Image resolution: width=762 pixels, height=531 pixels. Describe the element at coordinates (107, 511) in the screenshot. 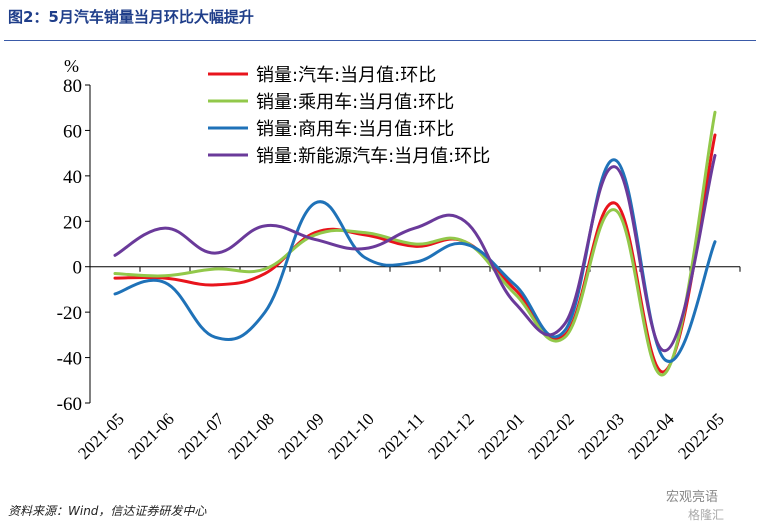

I see `source-note: 资料来源：Wind，信达证券研发中心` at that location.